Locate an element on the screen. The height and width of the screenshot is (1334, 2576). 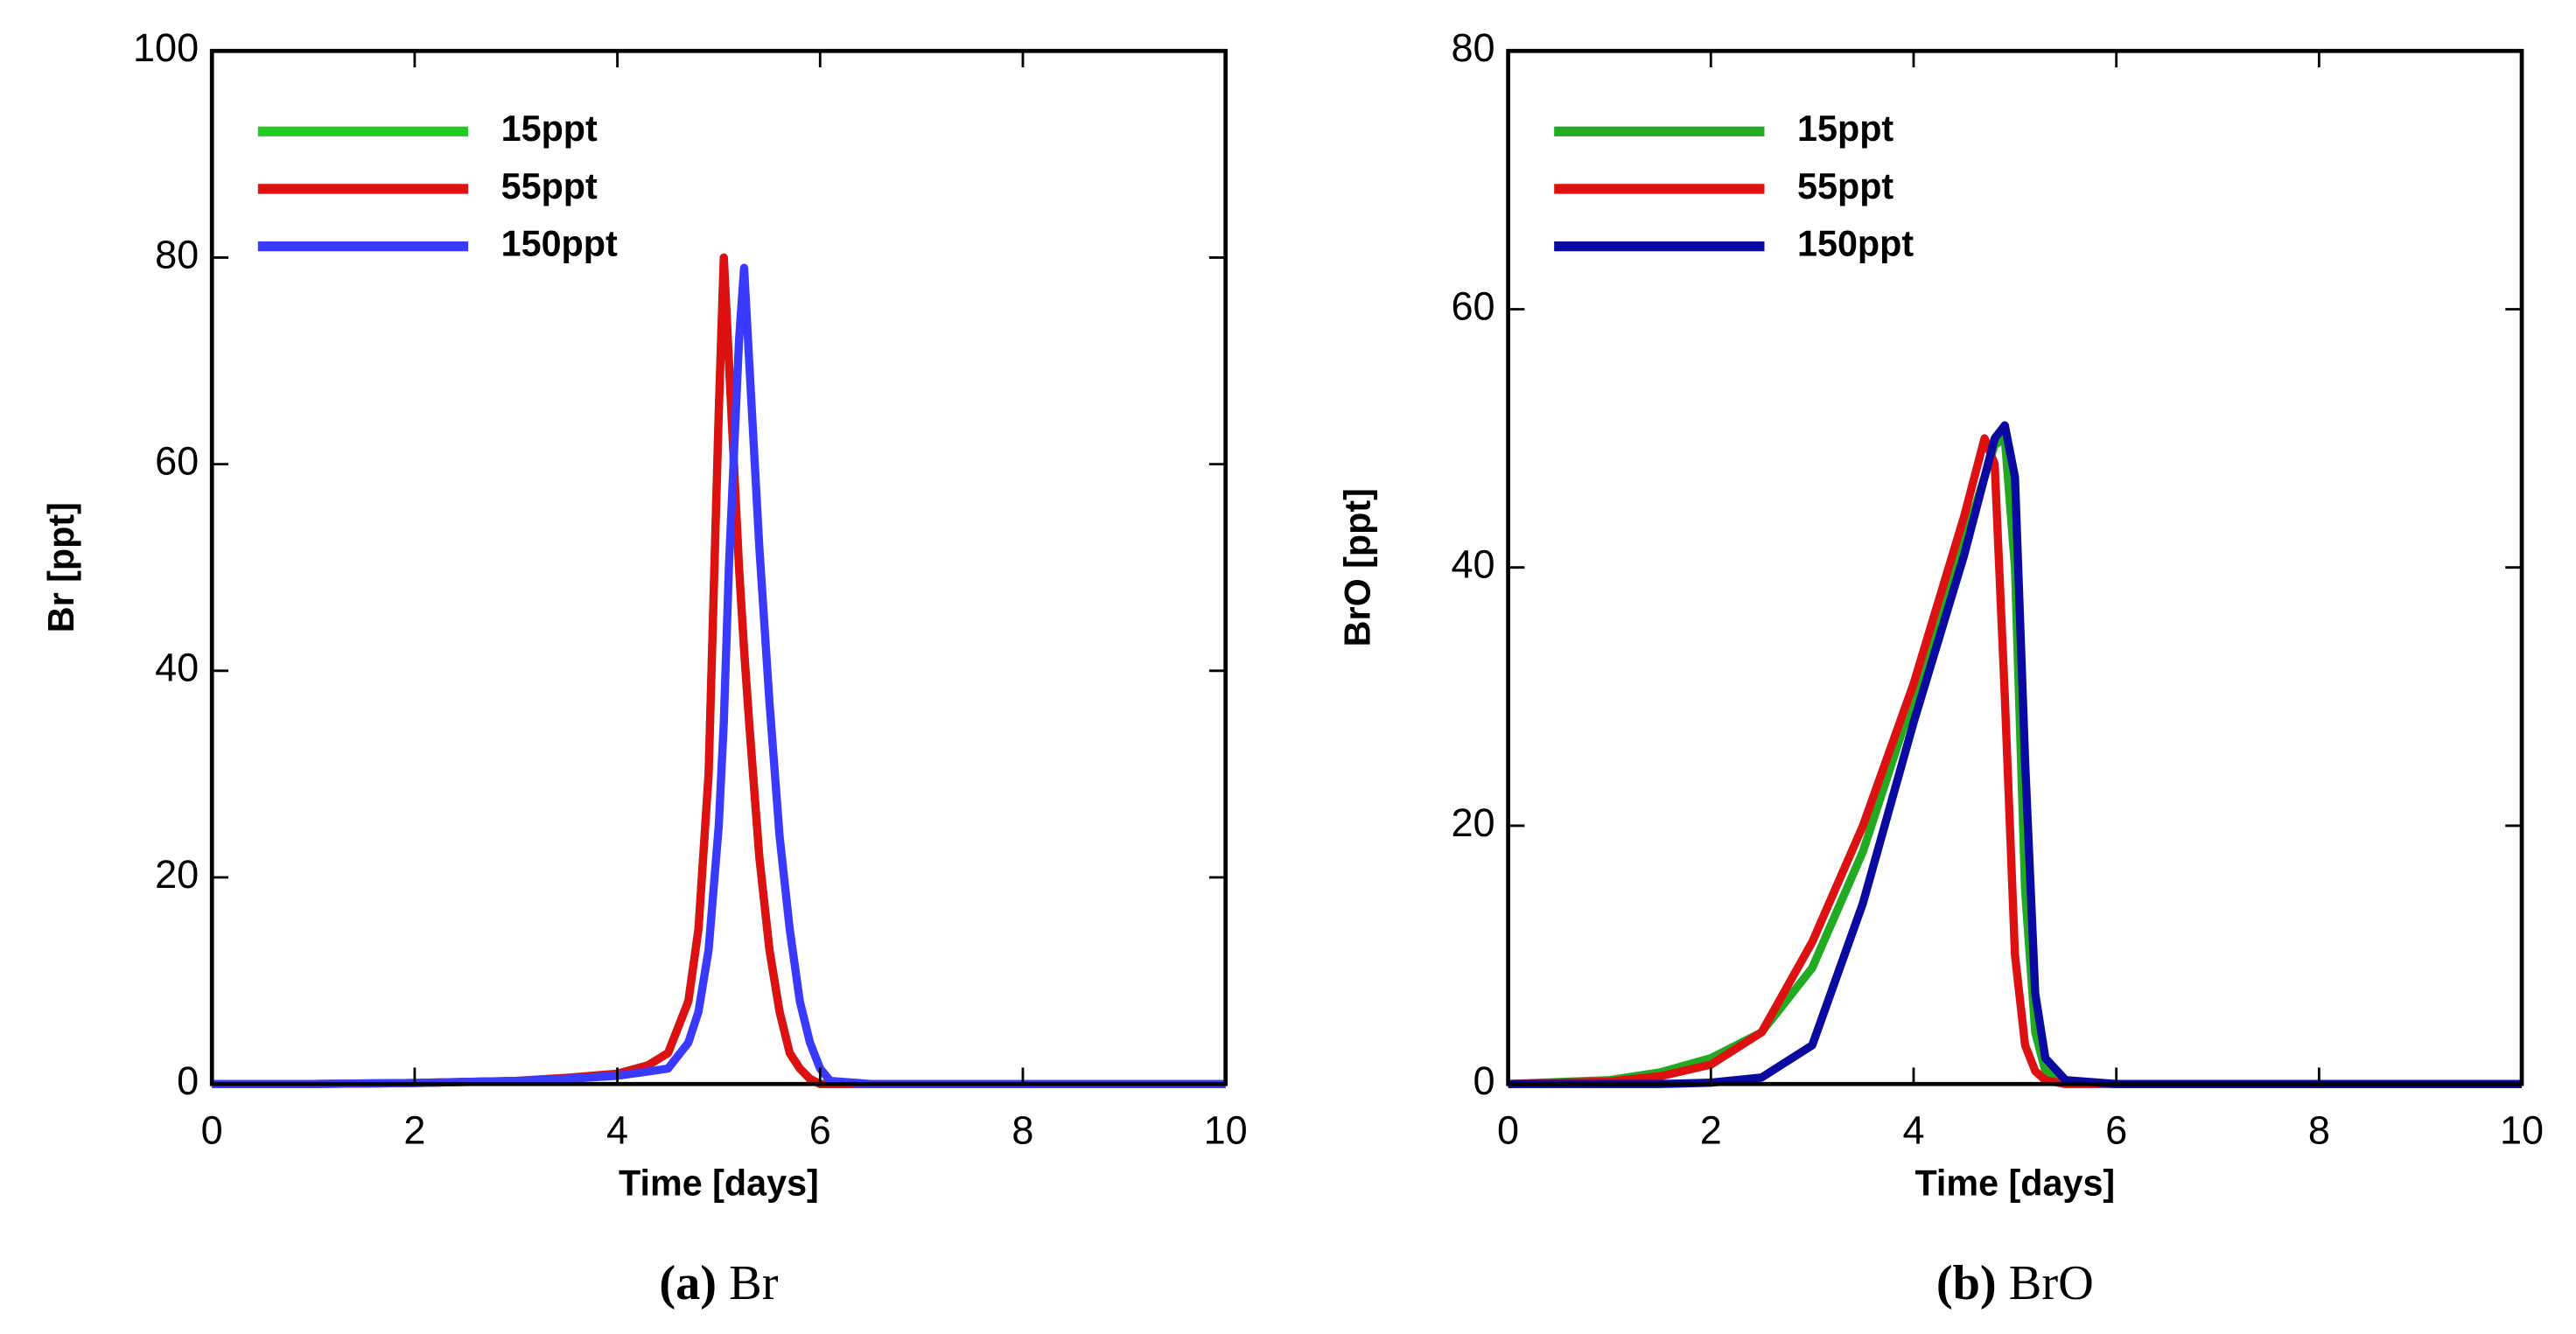
y-axis-title: BrO [ppt] is located at coordinates (1358, 567).